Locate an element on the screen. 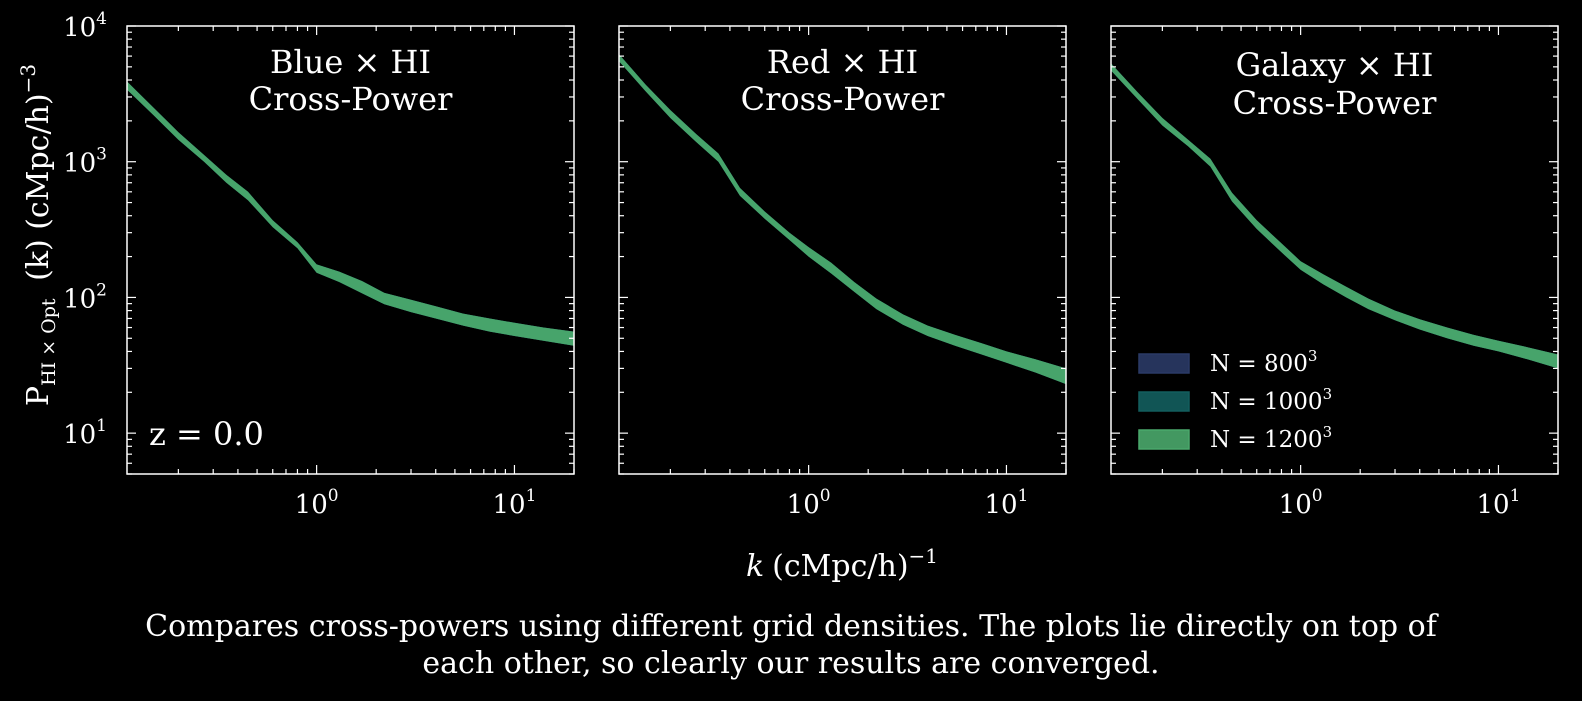  y-tick-label: 10¹ is located at coordinates (85, 433).